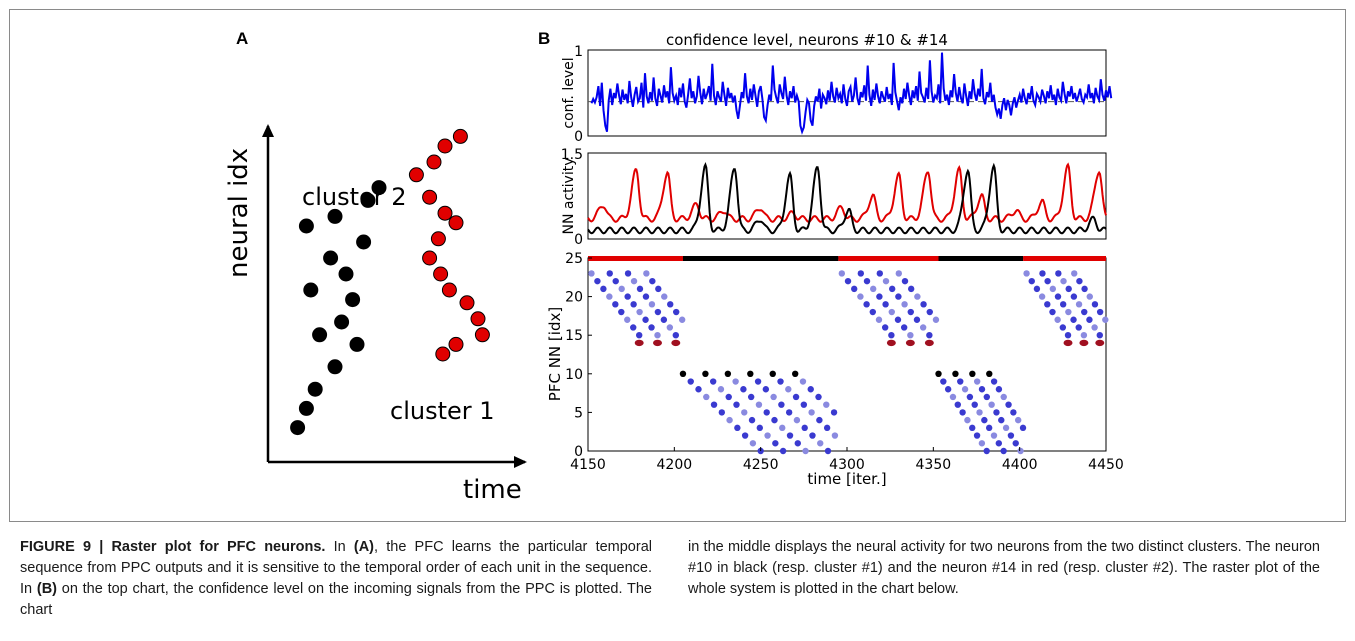 Image resolution: width=1355 pixels, height=641 pixels. Describe the element at coordinates (574, 375) in the screenshot. I see `raster-ytick-label: 10` at that location.